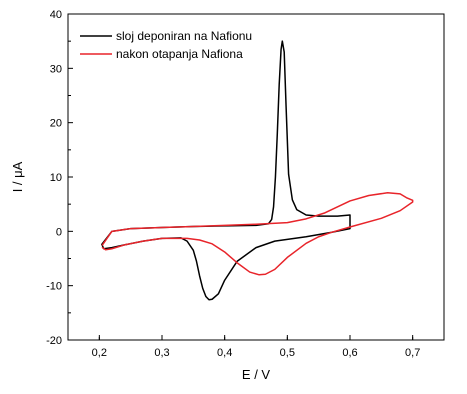 The height and width of the screenshot is (394, 467). I want to click on x-tick-label: 0,3, so click(161, 353).